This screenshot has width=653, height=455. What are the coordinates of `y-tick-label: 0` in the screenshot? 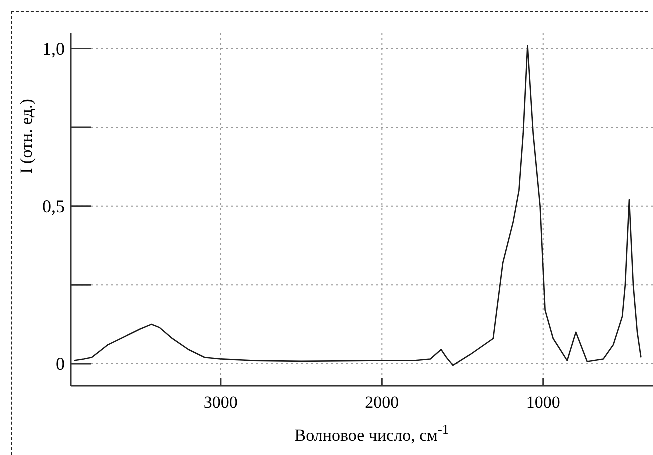 It's located at (60, 364).